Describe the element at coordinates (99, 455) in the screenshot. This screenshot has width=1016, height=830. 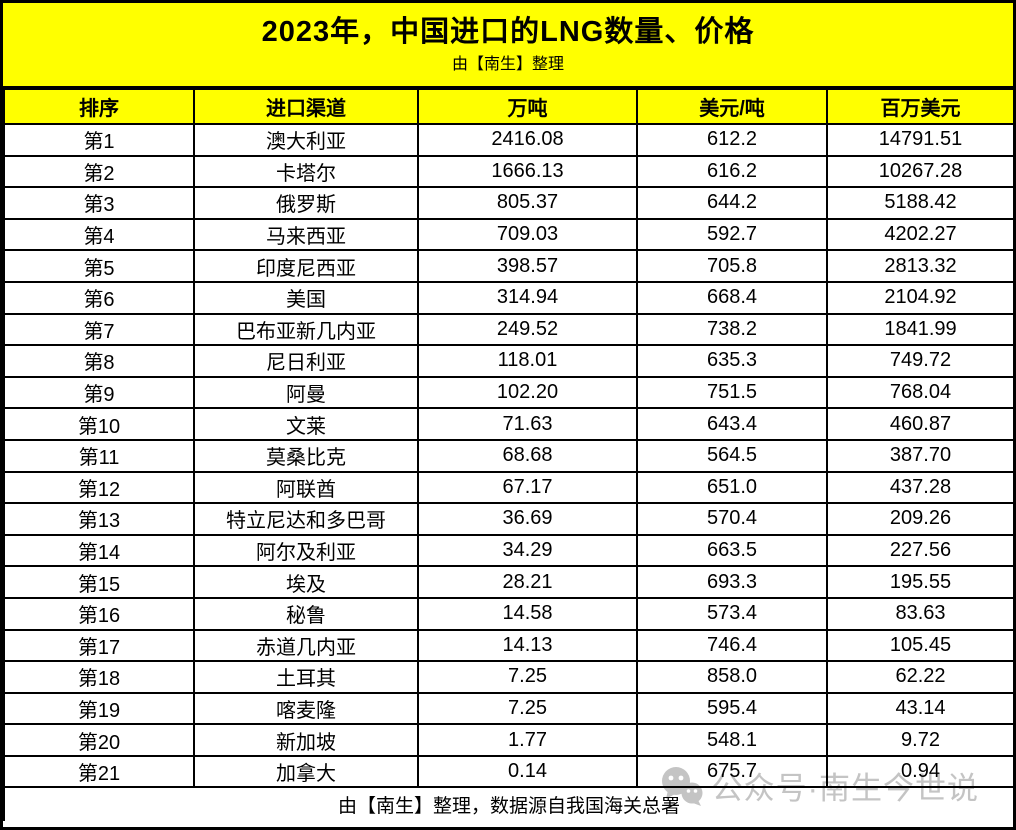
I see `rank-cell: 第11` at that location.